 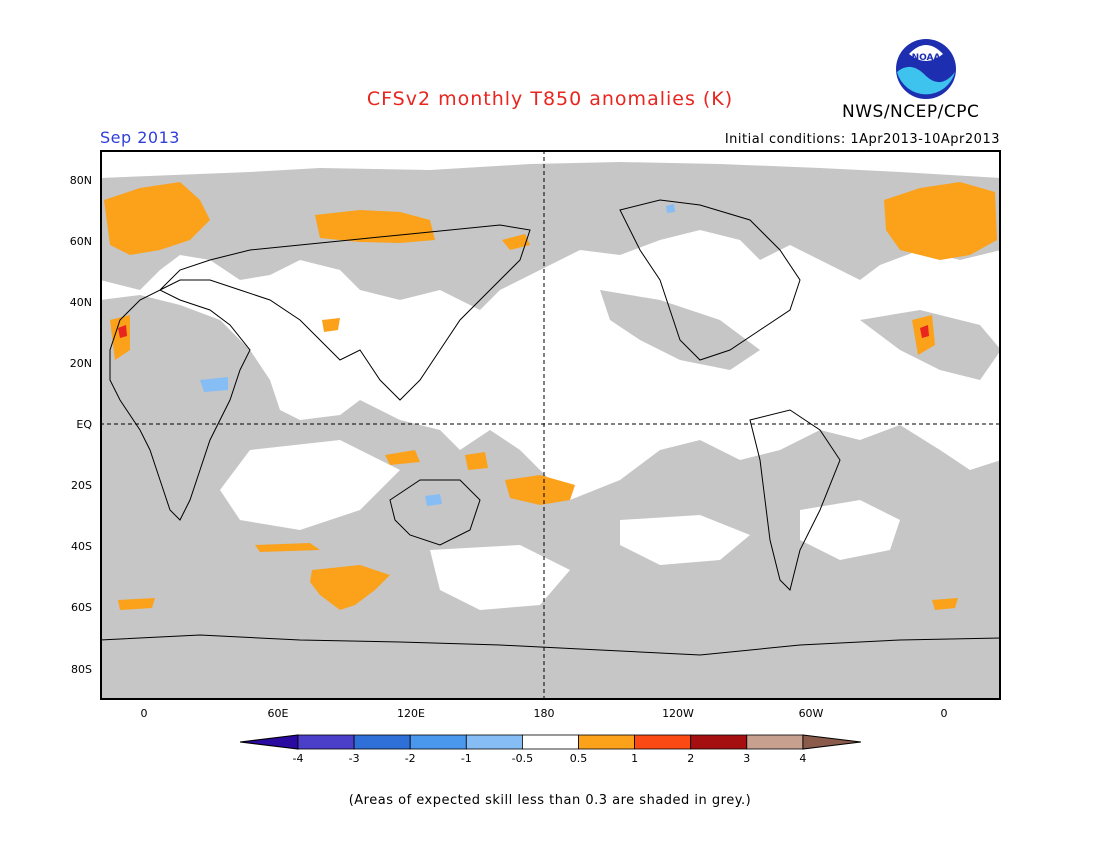 I want to click on lat-label: EQ, so click(x=84, y=424).